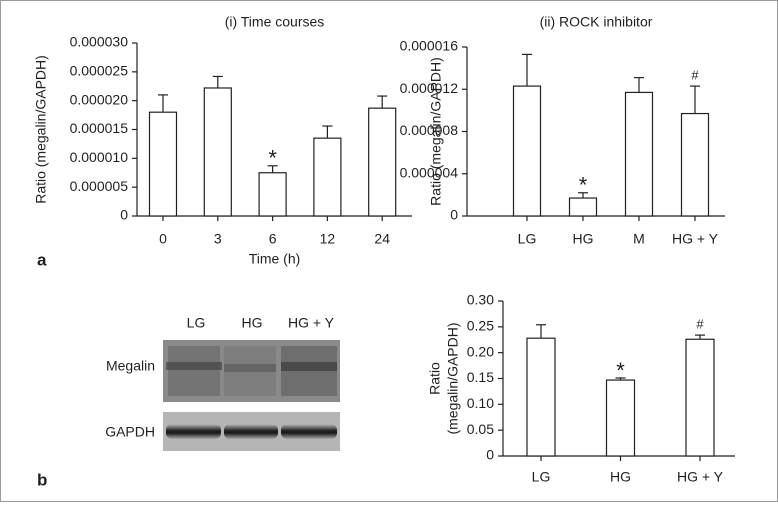 The width and height of the screenshot is (778, 507). What do you see at coordinates (42, 259) in the screenshot?
I see `panel-label: a` at bounding box center [42, 259].